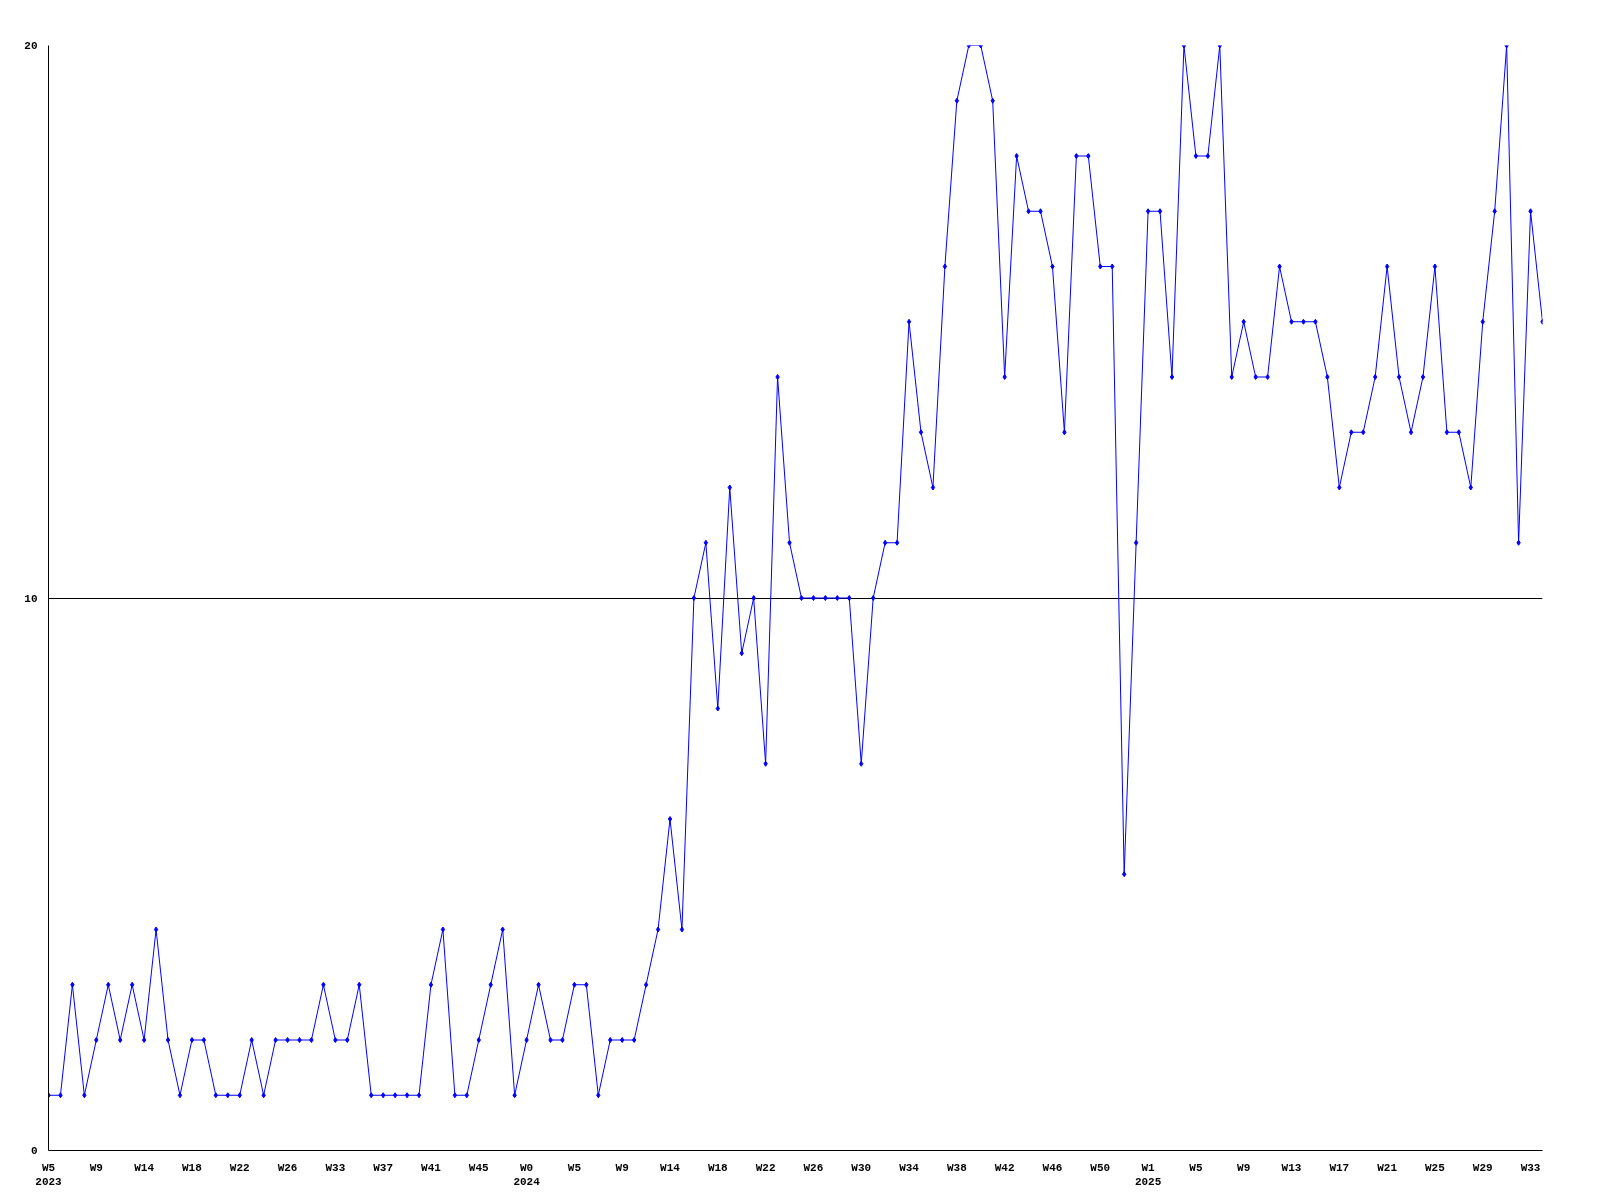  I want to click on x-tick-label: W41, so click(431, 1167).